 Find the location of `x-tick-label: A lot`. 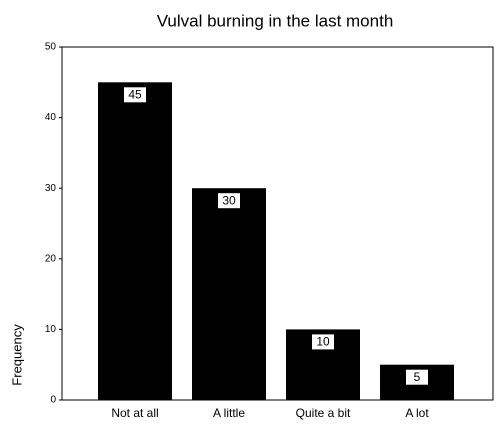

x-tick-label: A lot is located at coordinates (417, 413).